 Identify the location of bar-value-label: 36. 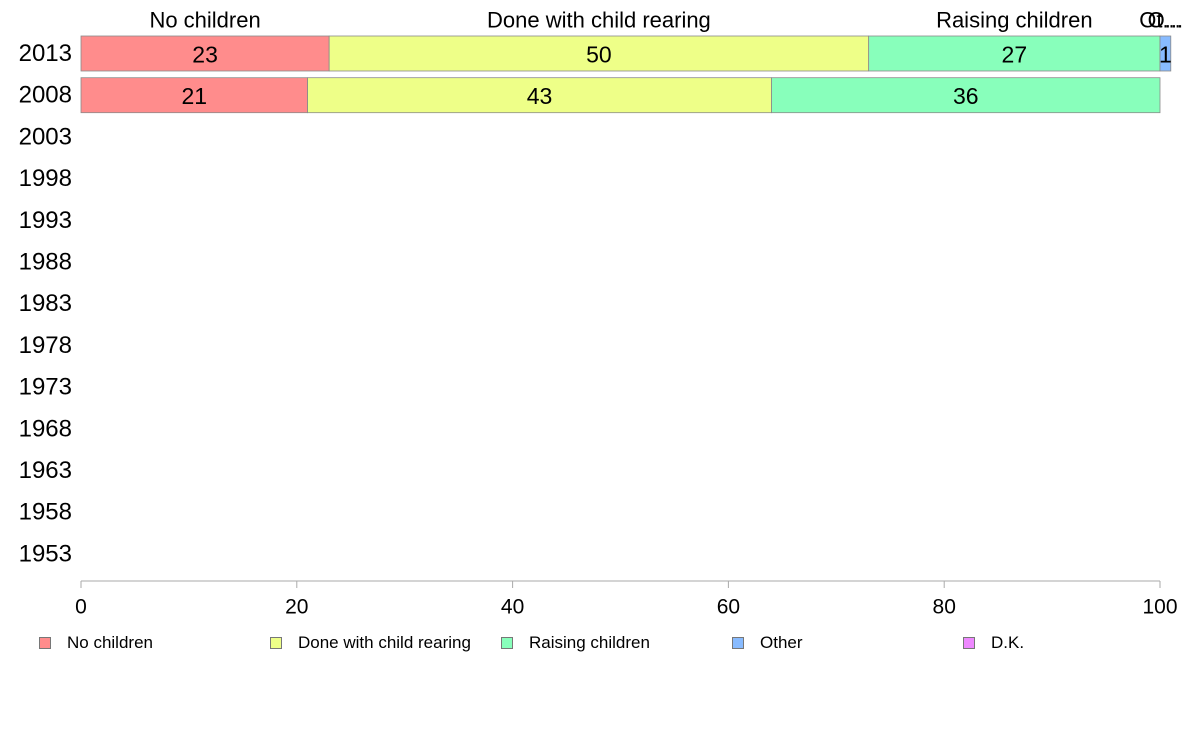
(966, 96).